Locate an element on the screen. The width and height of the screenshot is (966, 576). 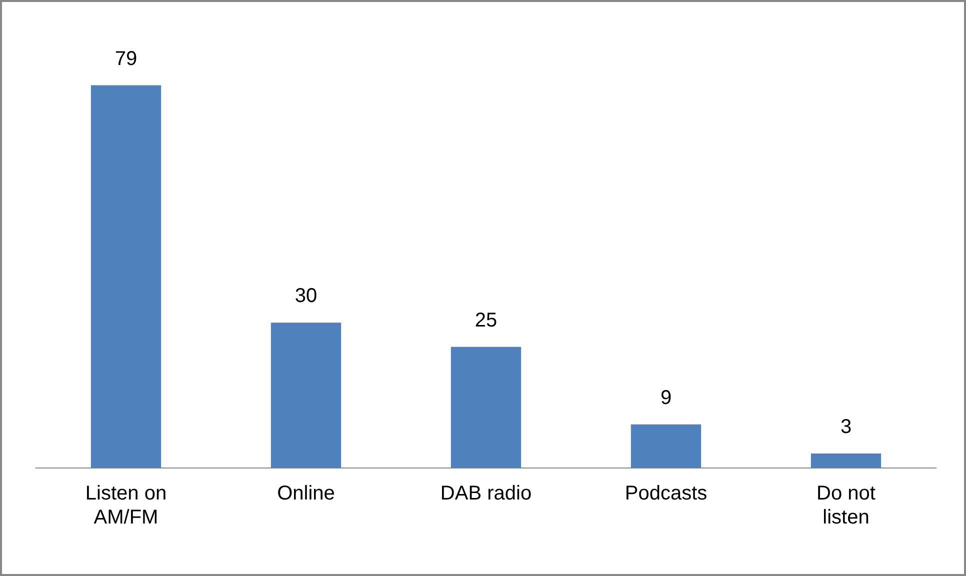
data-label: 3 is located at coordinates (846, 427).